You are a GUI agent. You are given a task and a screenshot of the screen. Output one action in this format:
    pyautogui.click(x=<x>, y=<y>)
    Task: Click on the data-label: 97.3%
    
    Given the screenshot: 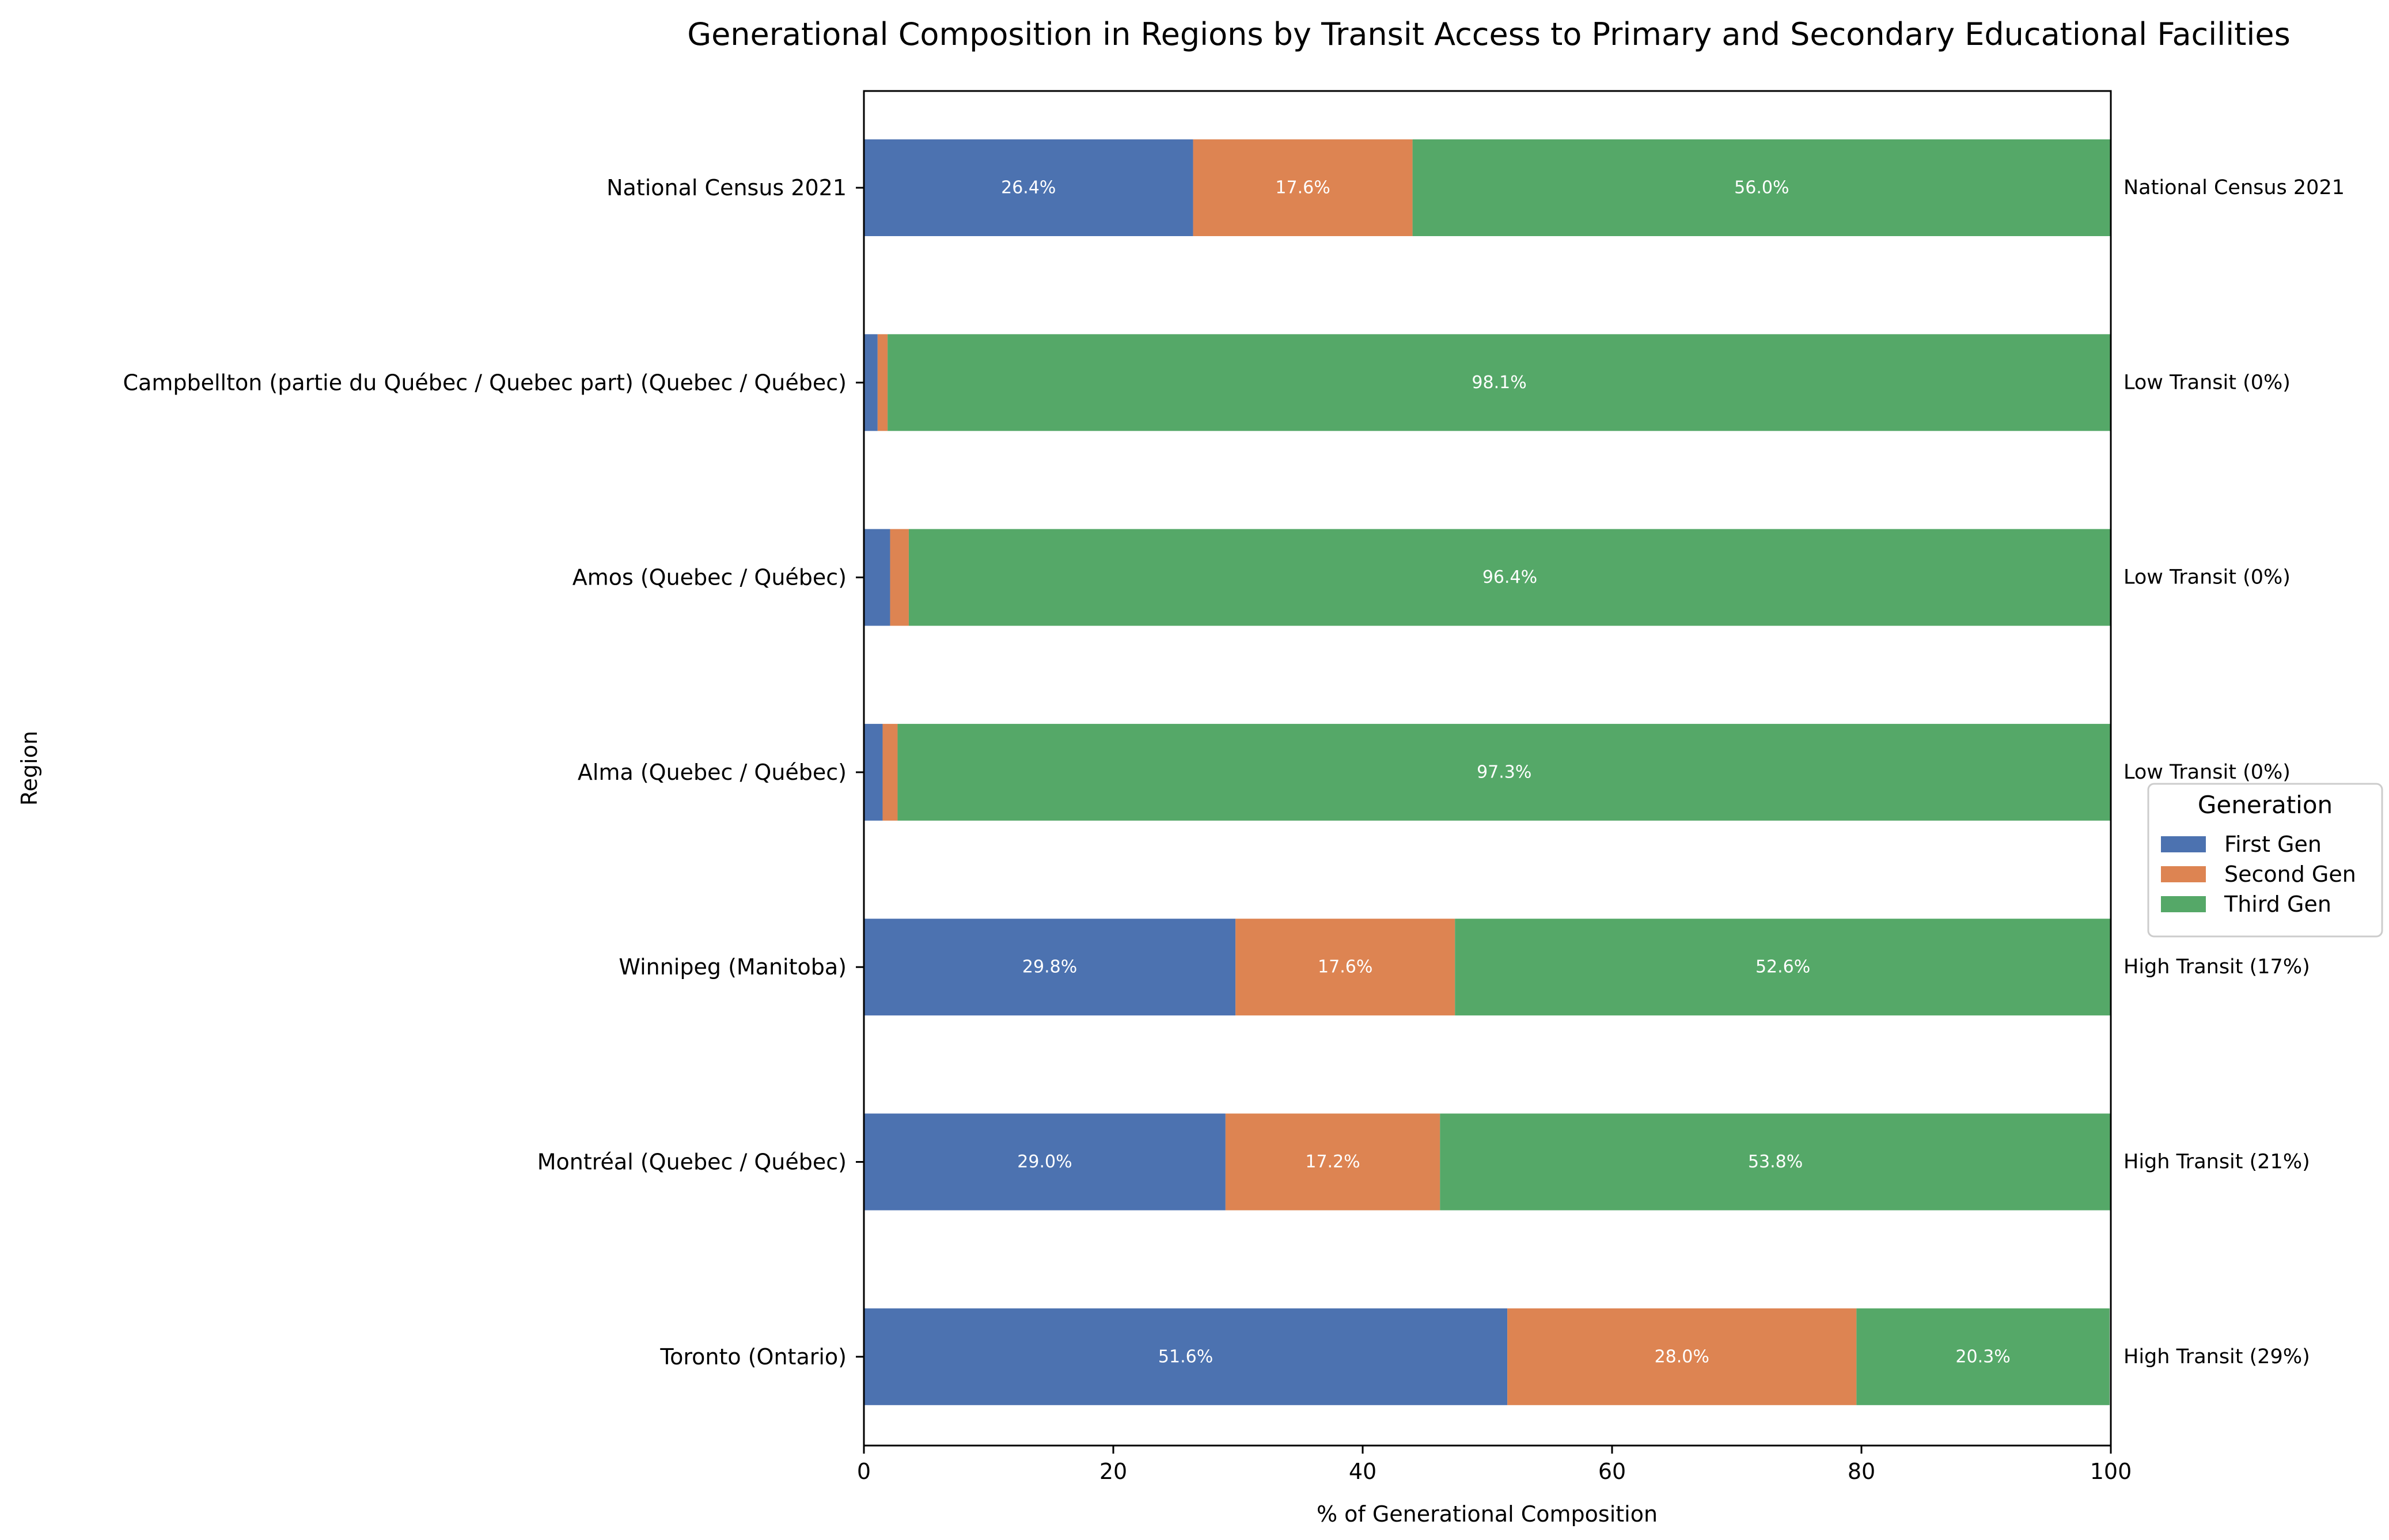 What is the action you would take?
    pyautogui.click(x=1504, y=772)
    